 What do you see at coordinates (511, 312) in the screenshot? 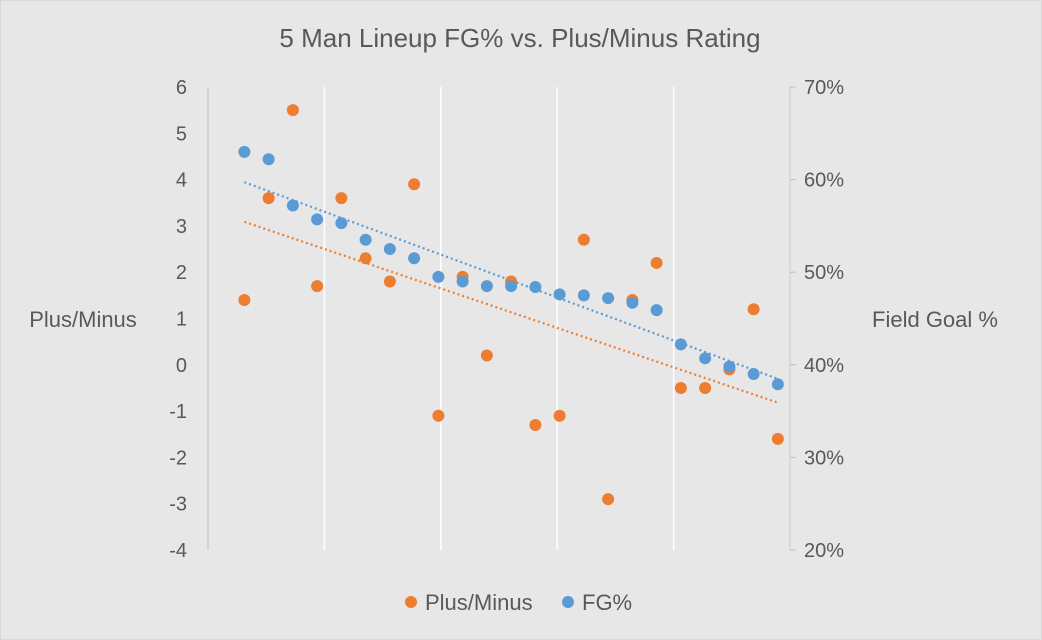
I see `trendline-plus-minus` at bounding box center [511, 312].